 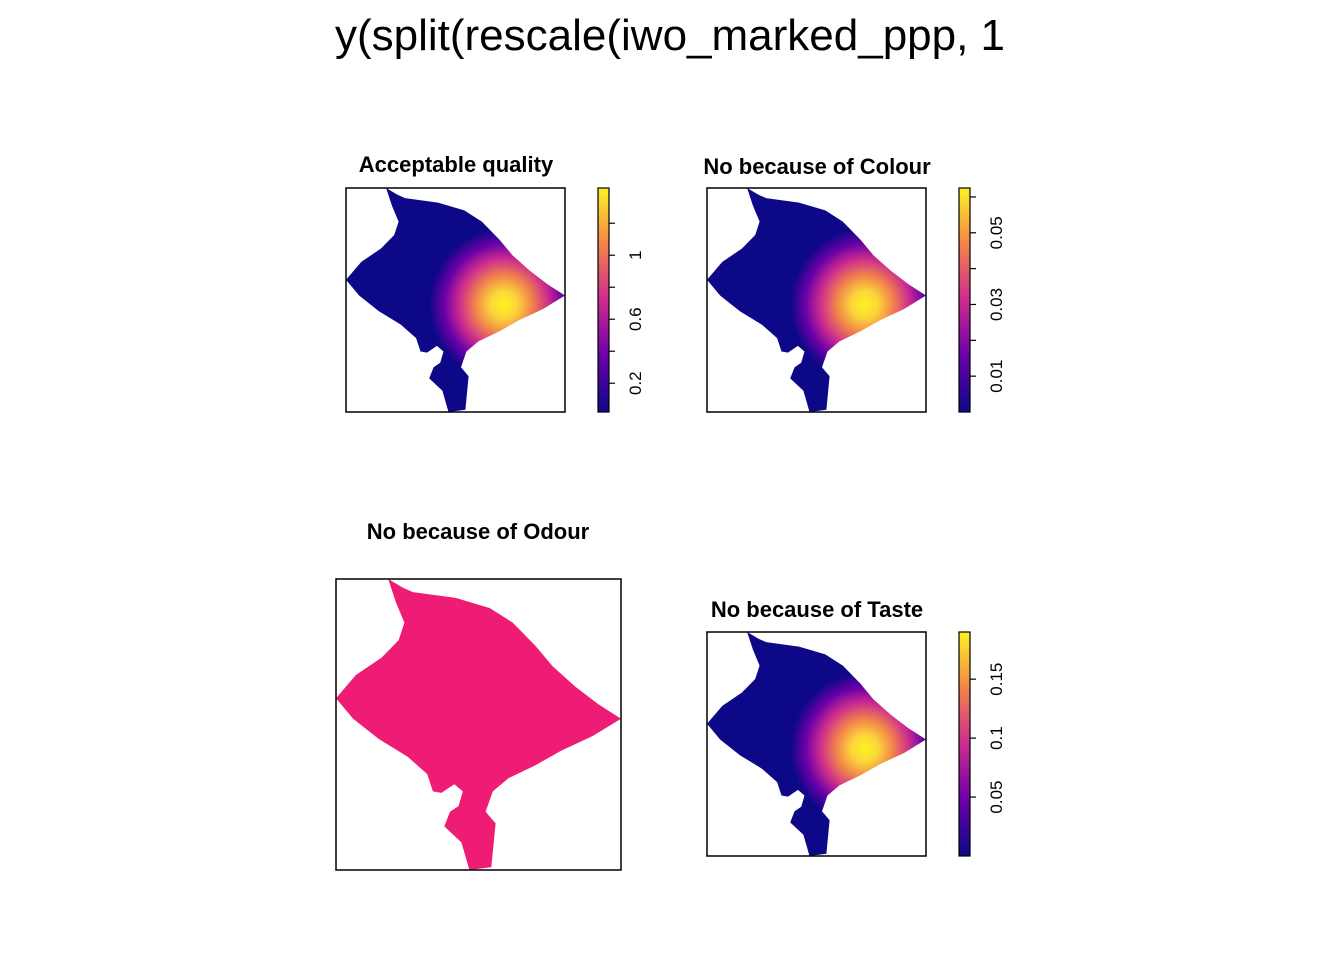 I want to click on acceptable-quality-colorbar, so click(x=603, y=300).